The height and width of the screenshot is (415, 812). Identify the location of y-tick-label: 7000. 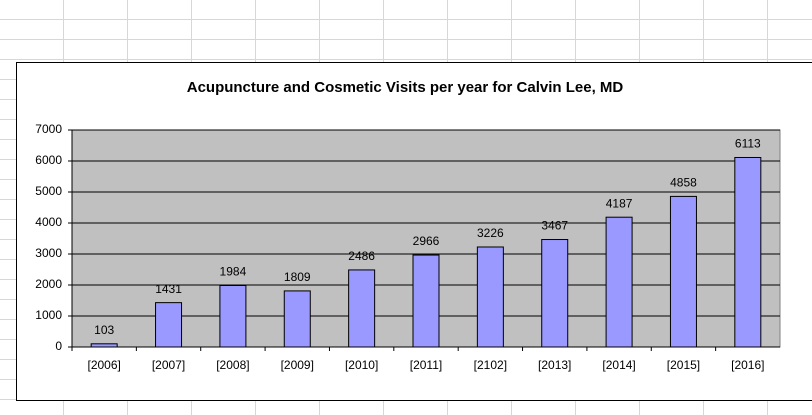
(48, 129).